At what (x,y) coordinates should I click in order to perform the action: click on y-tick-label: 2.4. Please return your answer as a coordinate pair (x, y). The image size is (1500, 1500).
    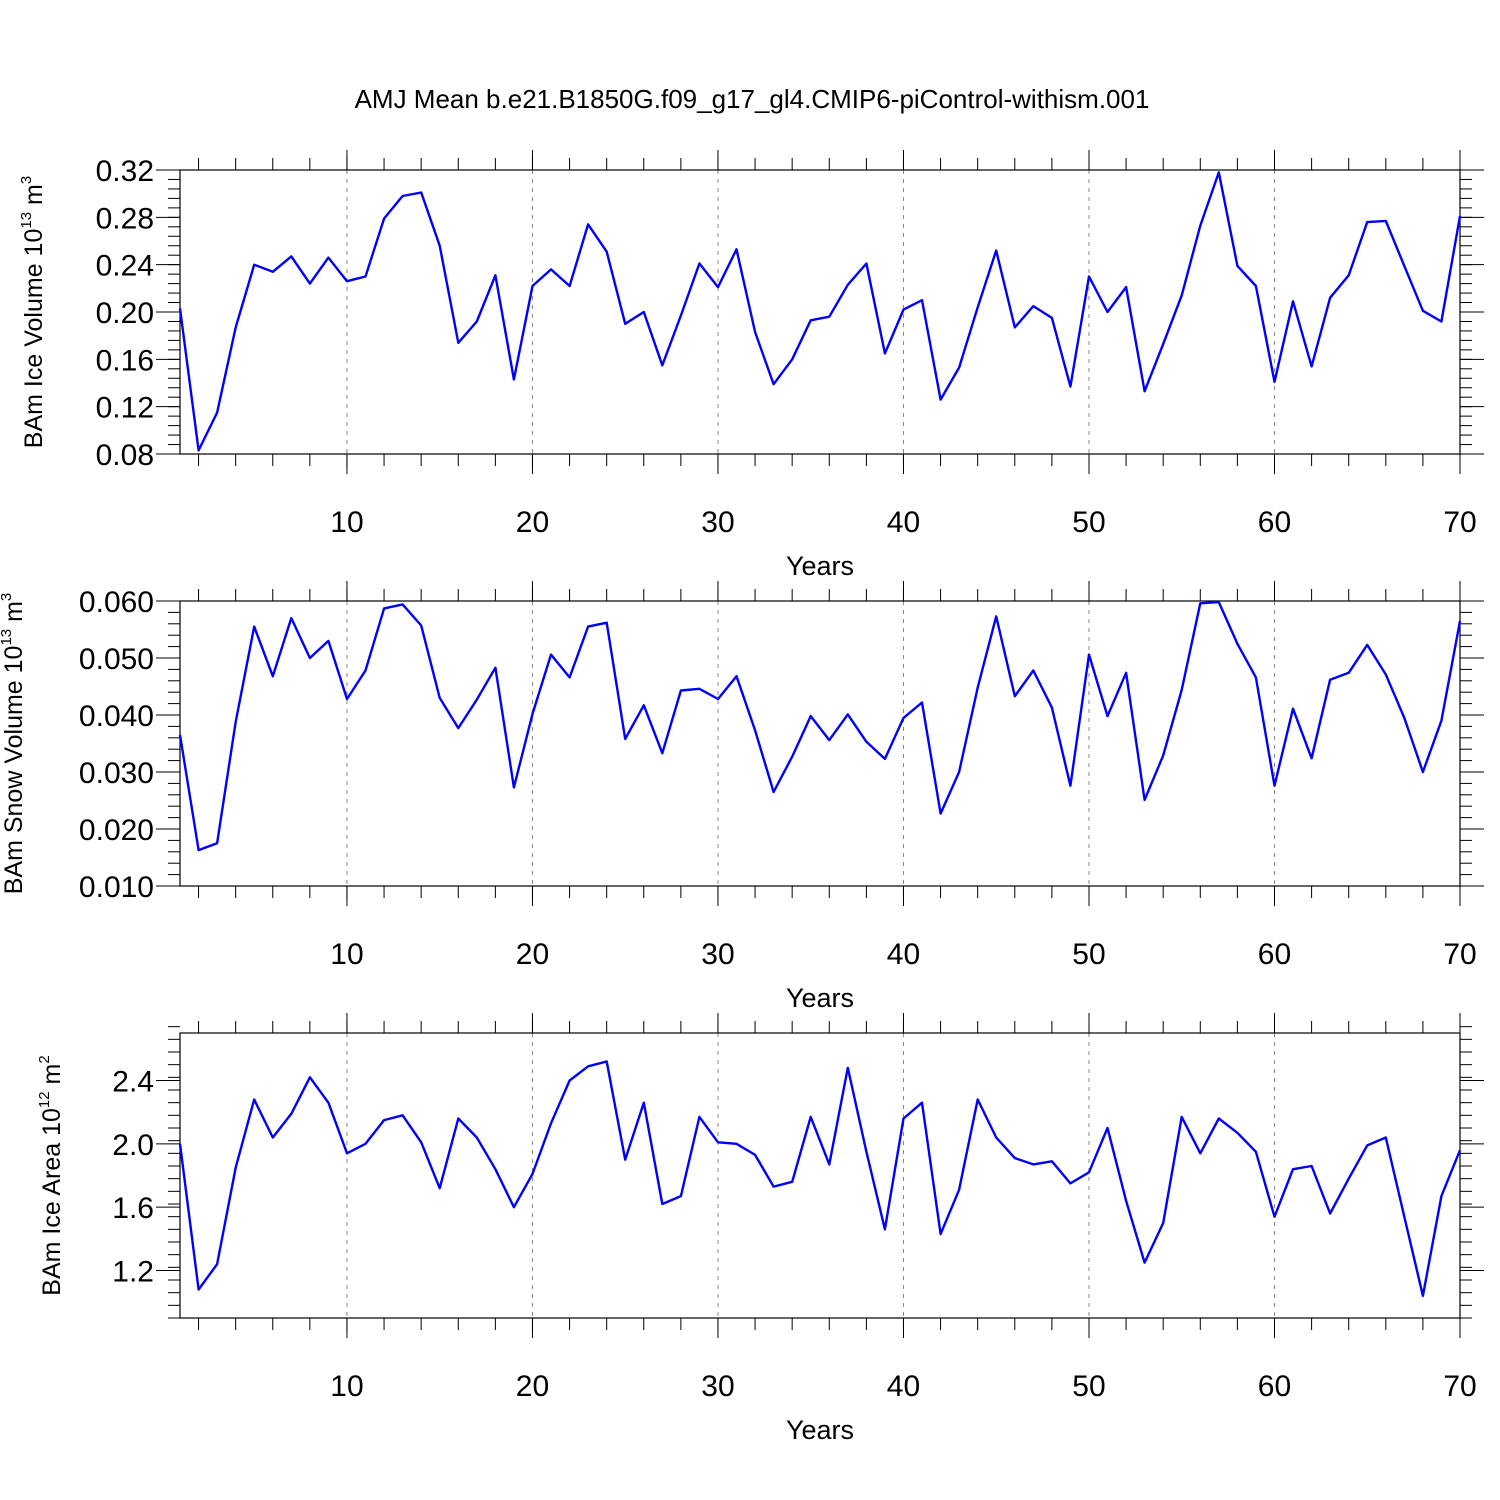
    Looking at the image, I should click on (133, 1082).